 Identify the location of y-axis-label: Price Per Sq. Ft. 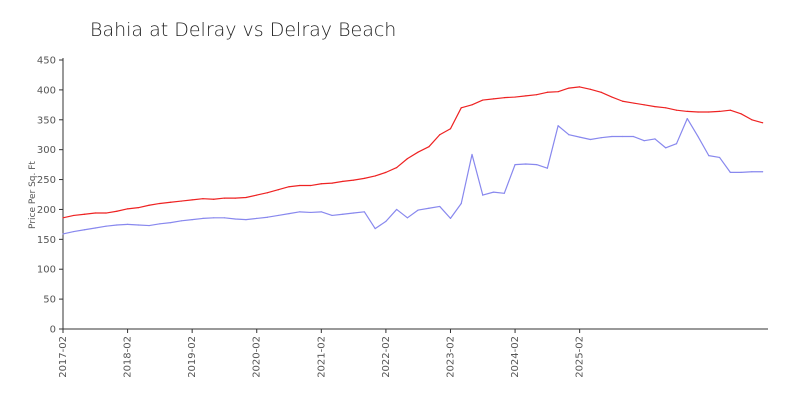
(33, 195).